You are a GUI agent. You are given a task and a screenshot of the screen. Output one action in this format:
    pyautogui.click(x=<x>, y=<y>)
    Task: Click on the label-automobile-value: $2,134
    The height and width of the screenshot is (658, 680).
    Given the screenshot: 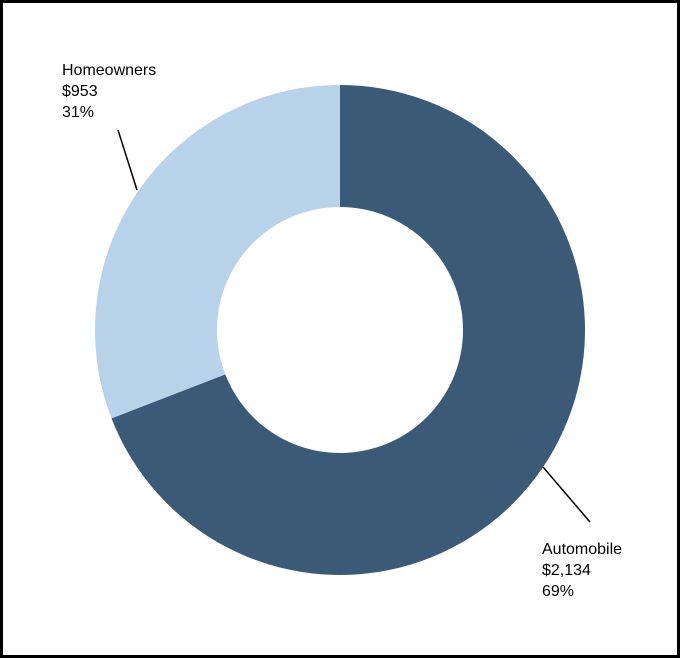 What is the action you would take?
    pyautogui.click(x=566, y=570)
    